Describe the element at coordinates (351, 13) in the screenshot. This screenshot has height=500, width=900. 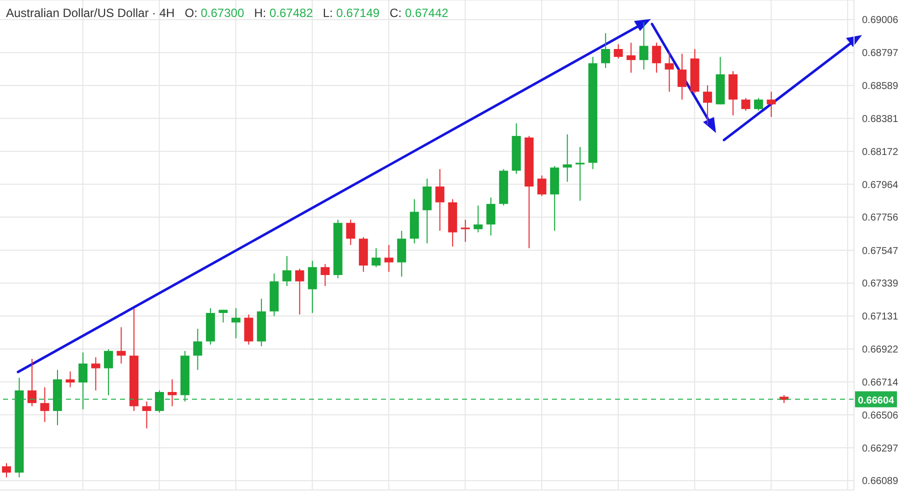
I see `annotation: L: 0.67149` at that location.